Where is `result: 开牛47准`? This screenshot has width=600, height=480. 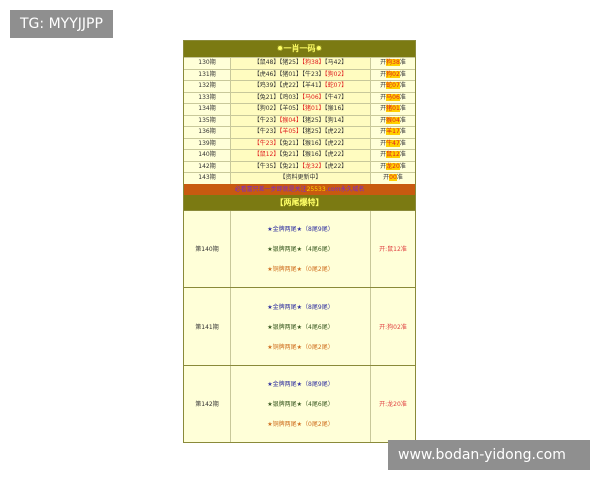 result: 开牛47准 is located at coordinates (393, 144).